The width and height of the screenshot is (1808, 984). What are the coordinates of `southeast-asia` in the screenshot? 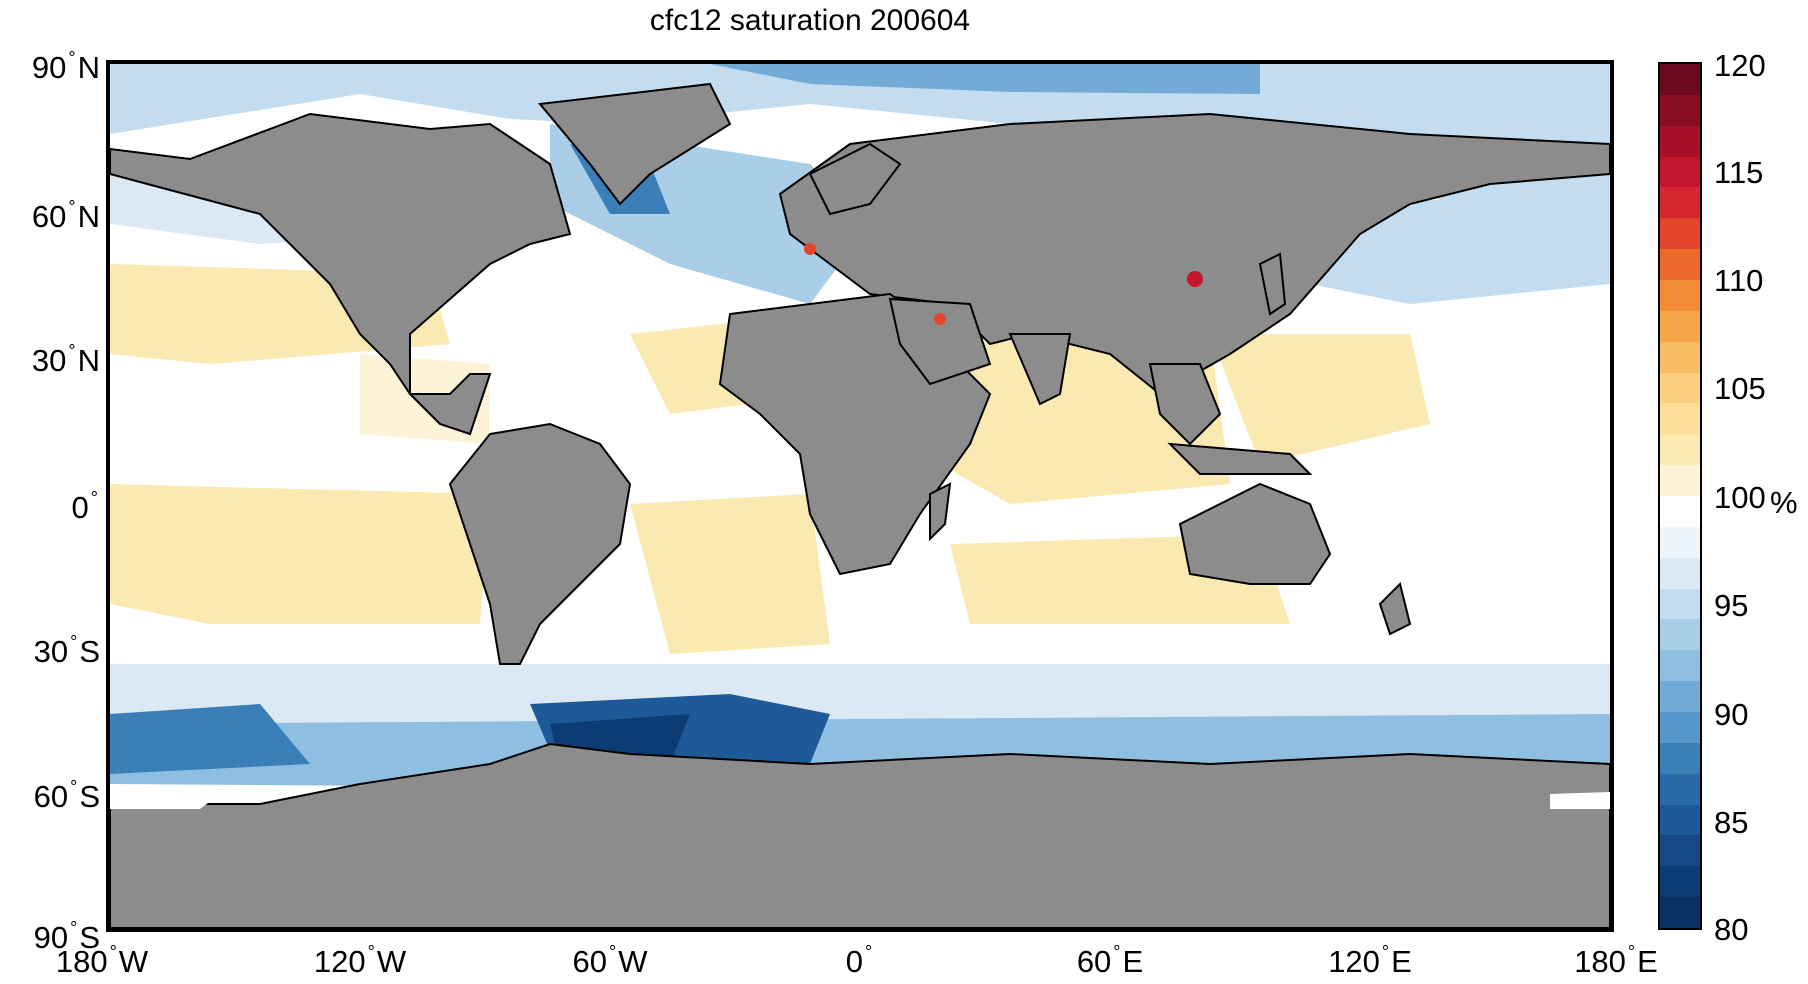 It's located at (1185, 404).